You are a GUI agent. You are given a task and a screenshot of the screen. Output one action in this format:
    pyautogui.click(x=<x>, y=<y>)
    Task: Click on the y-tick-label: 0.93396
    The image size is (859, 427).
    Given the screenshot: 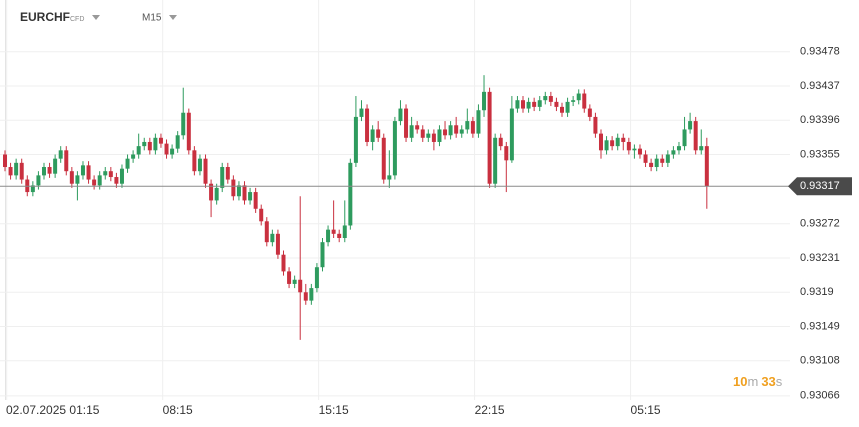 What is the action you would take?
    pyautogui.click(x=820, y=120)
    